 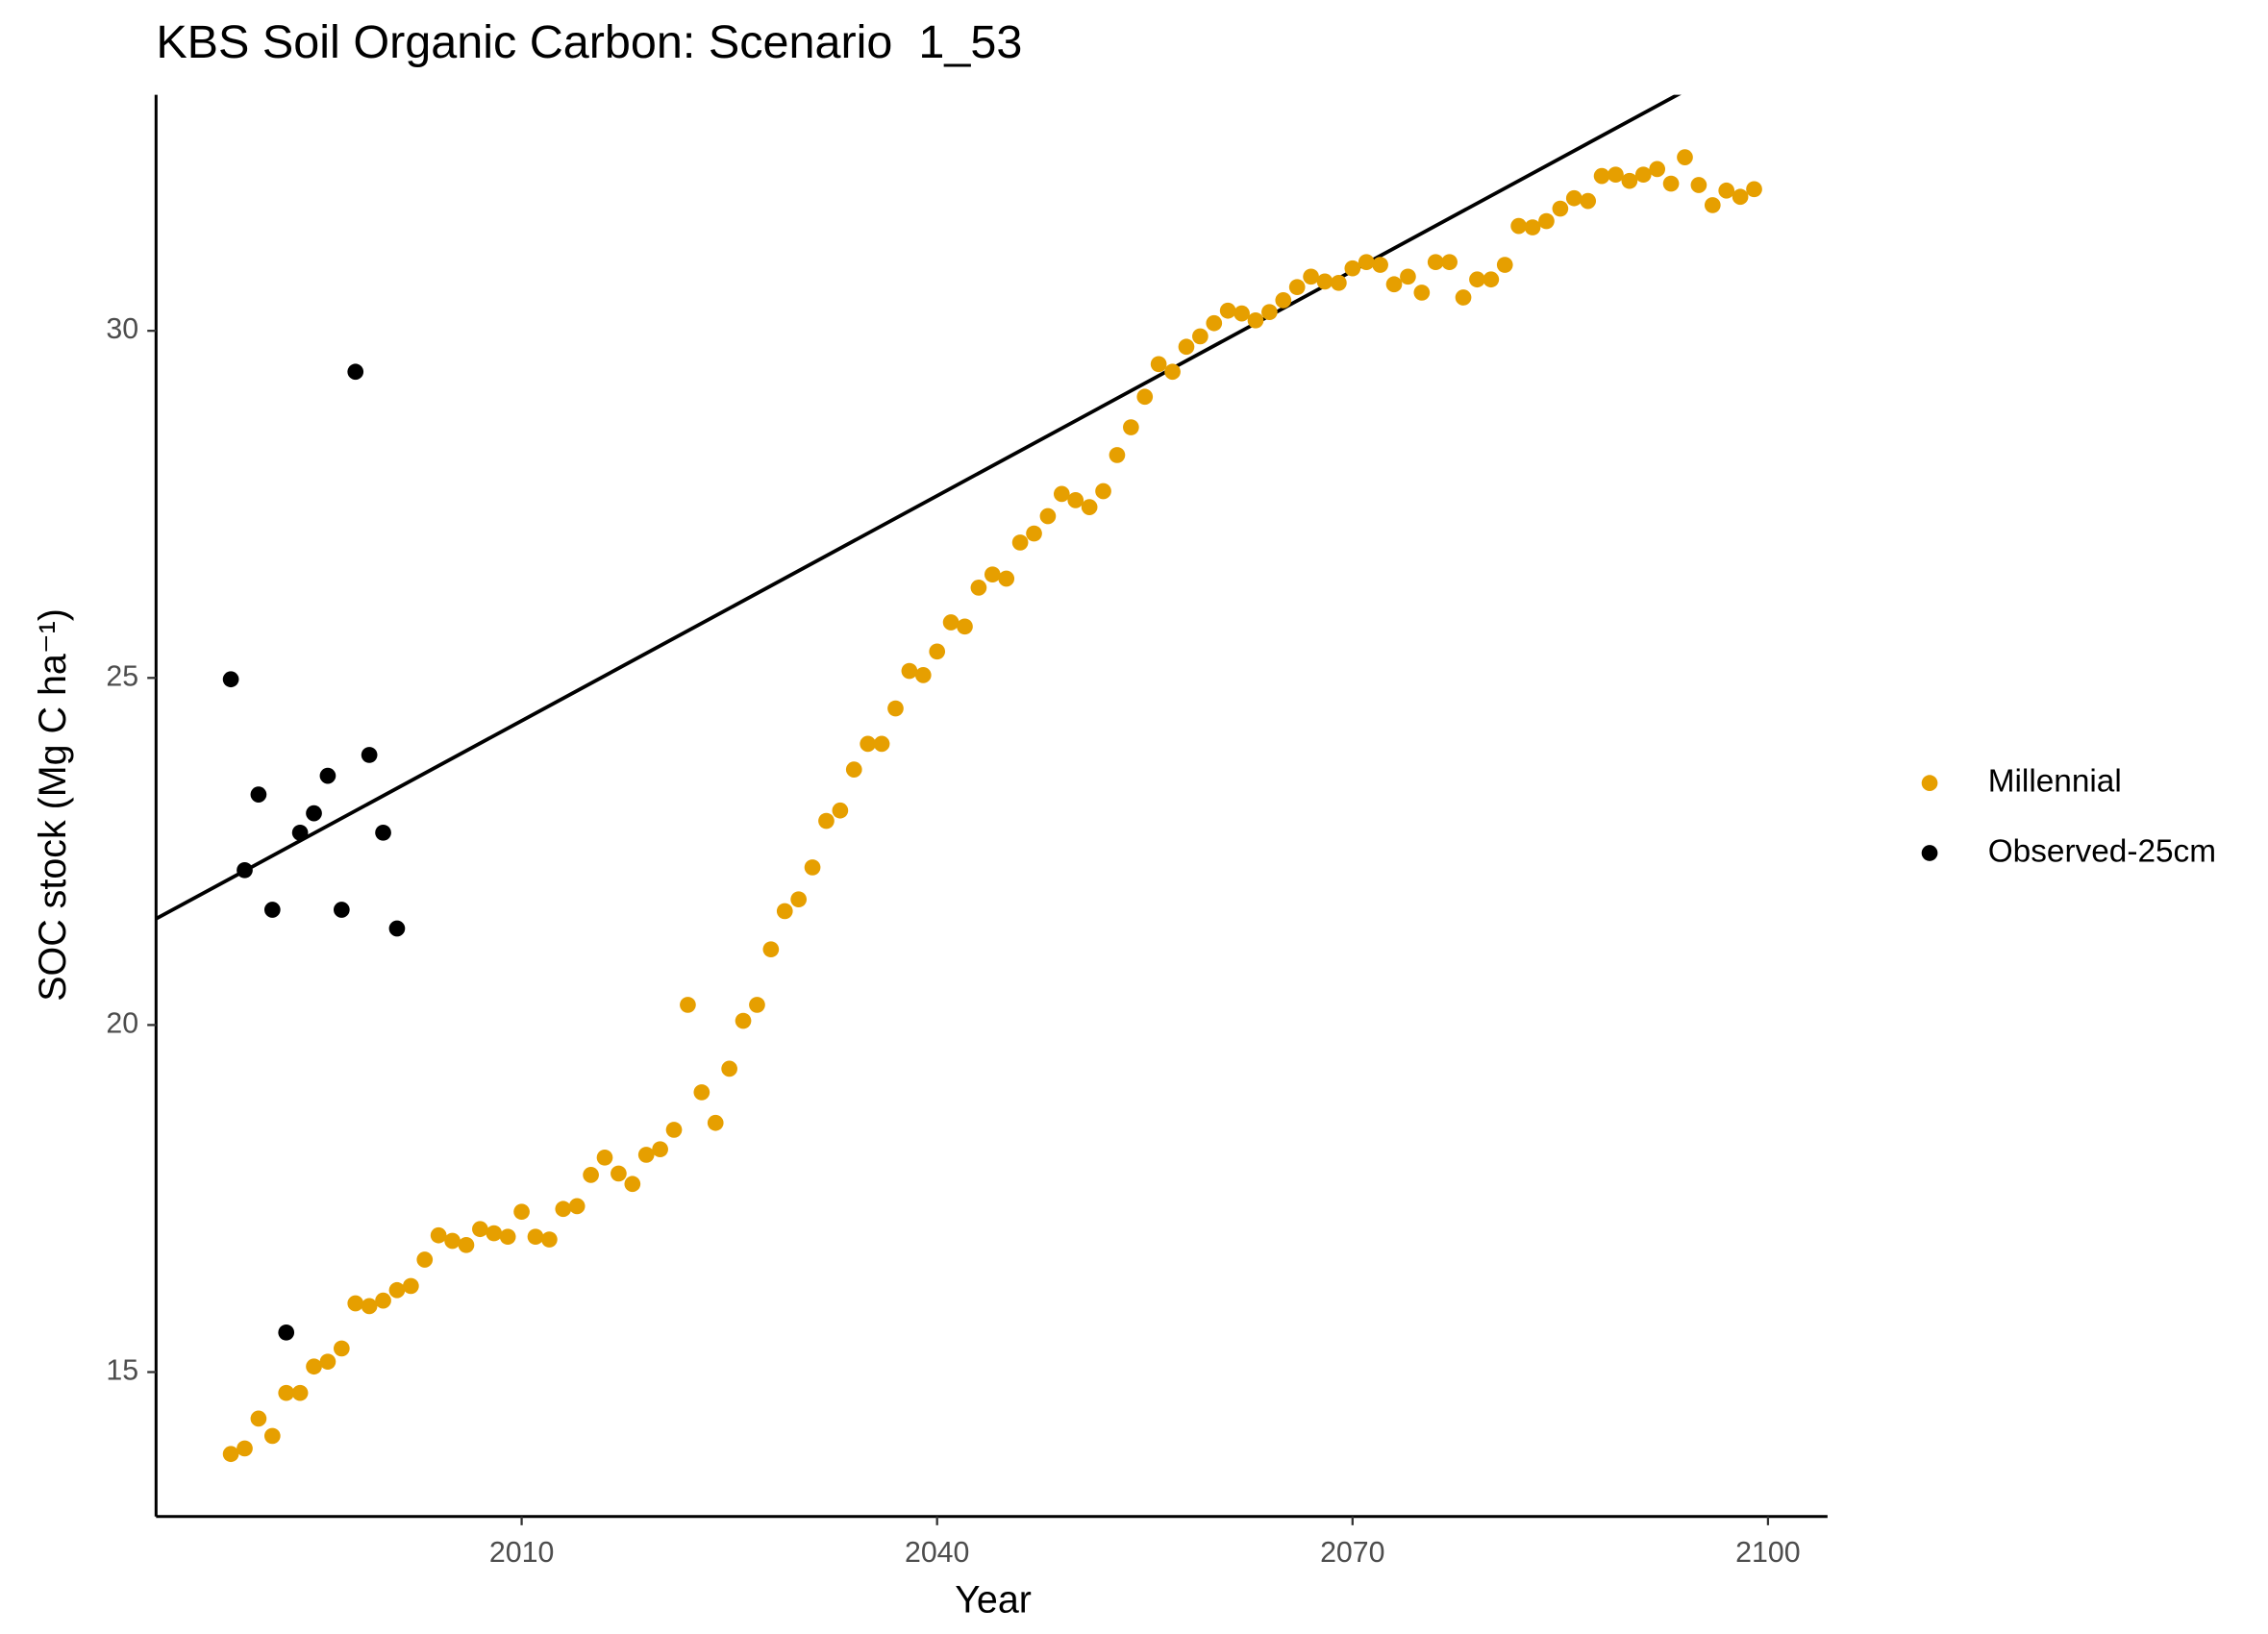 What do you see at coordinates (122, 676) in the screenshot?
I see `y-tick-label: 25` at bounding box center [122, 676].